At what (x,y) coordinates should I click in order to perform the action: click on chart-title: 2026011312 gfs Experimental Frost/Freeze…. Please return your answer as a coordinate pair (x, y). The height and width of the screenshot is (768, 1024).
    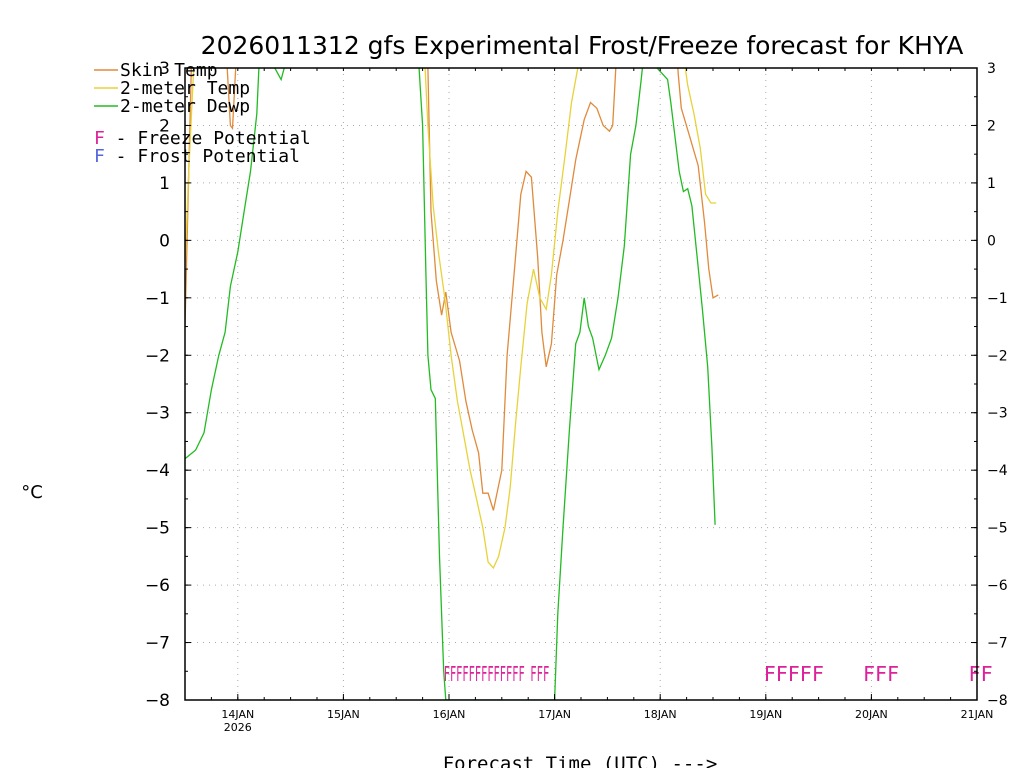
    Looking at the image, I should click on (582, 45).